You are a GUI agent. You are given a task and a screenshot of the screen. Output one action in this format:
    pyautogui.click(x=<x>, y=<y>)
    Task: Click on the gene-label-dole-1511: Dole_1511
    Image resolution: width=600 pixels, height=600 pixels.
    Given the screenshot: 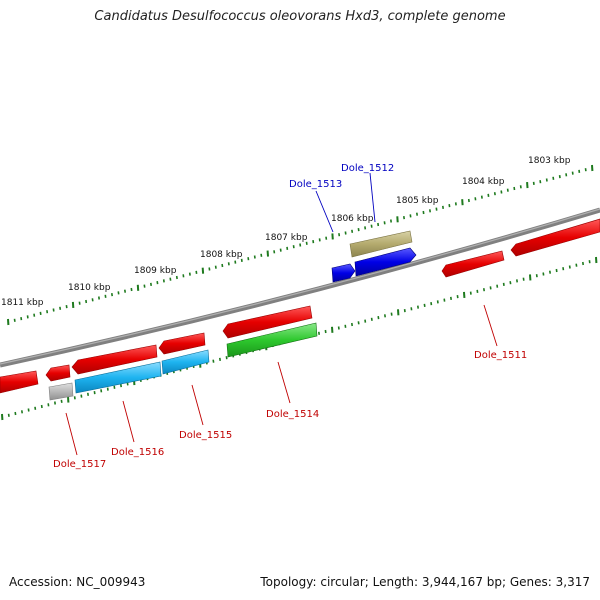 What is the action you would take?
    pyautogui.click(x=500, y=355)
    